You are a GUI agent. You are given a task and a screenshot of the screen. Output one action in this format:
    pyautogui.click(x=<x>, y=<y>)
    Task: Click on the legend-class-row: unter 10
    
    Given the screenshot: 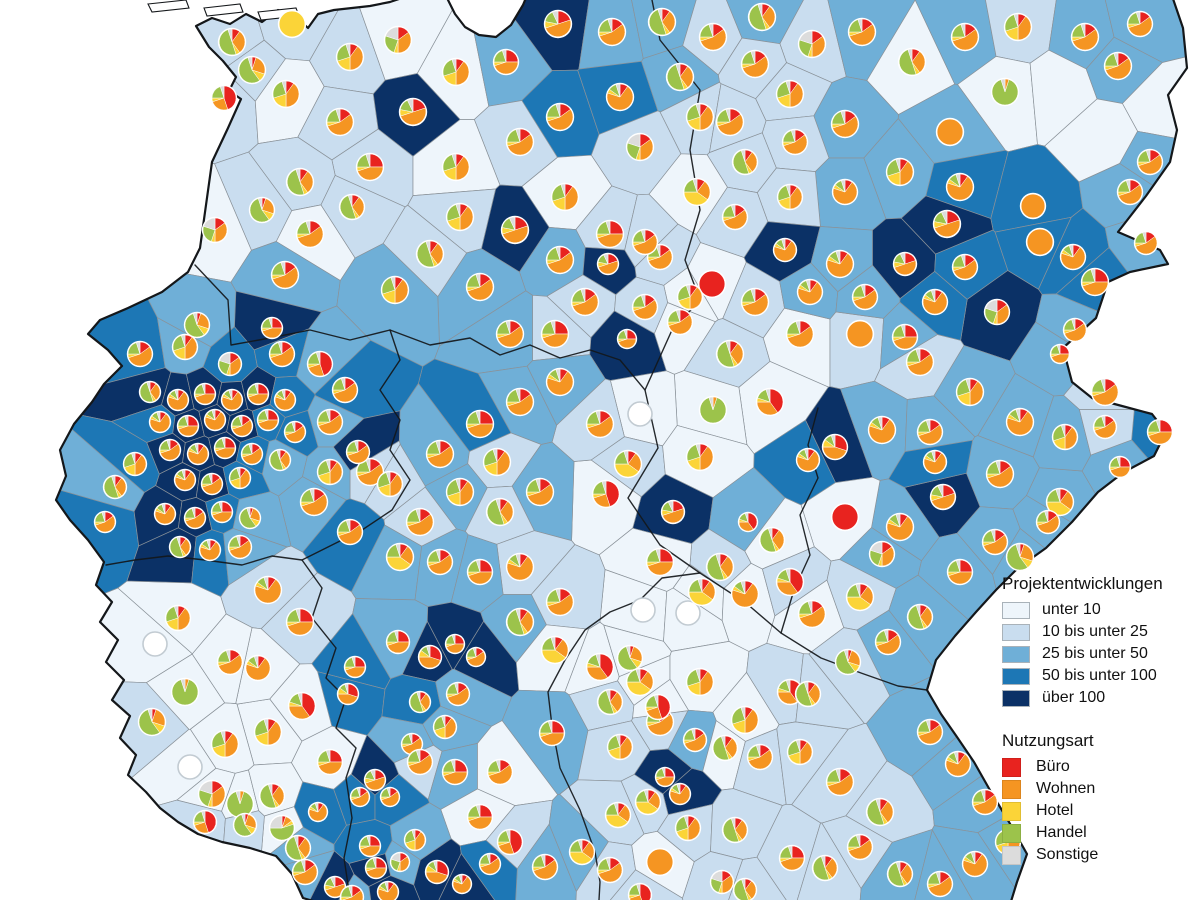 What is the action you would take?
    pyautogui.click(x=1099, y=610)
    